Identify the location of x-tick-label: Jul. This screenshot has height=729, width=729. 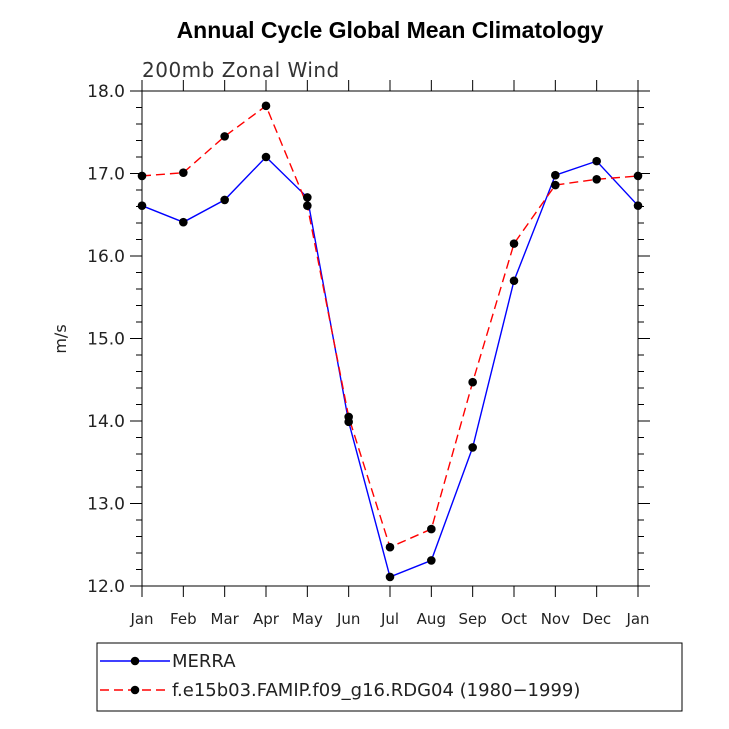
(389, 619).